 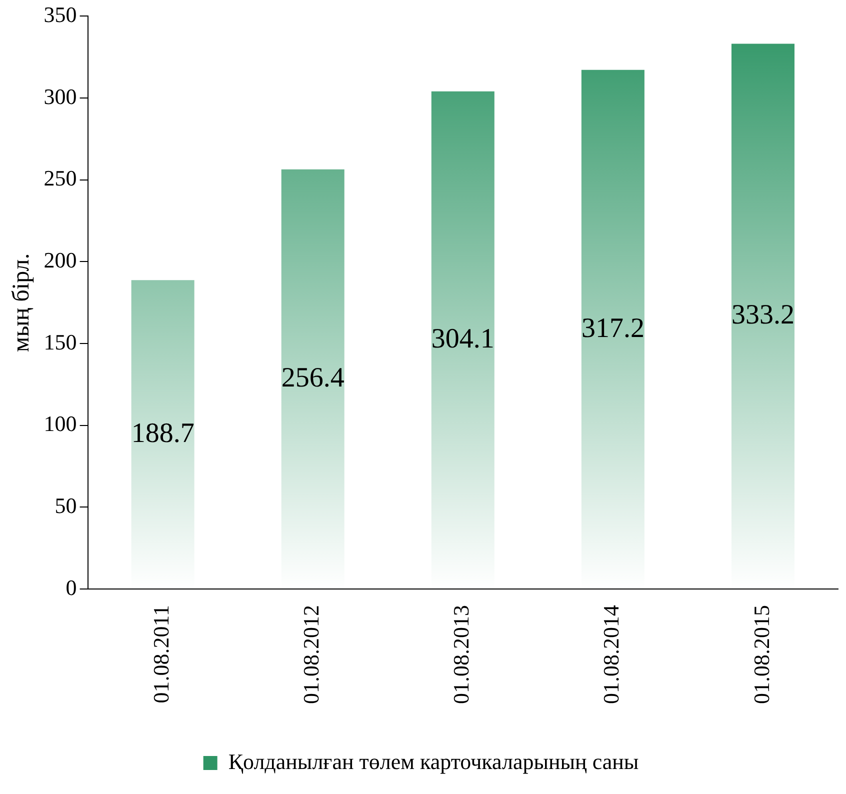 What do you see at coordinates (611, 654) in the screenshot?
I see `x-tick-label: 01.08.2014` at bounding box center [611, 654].